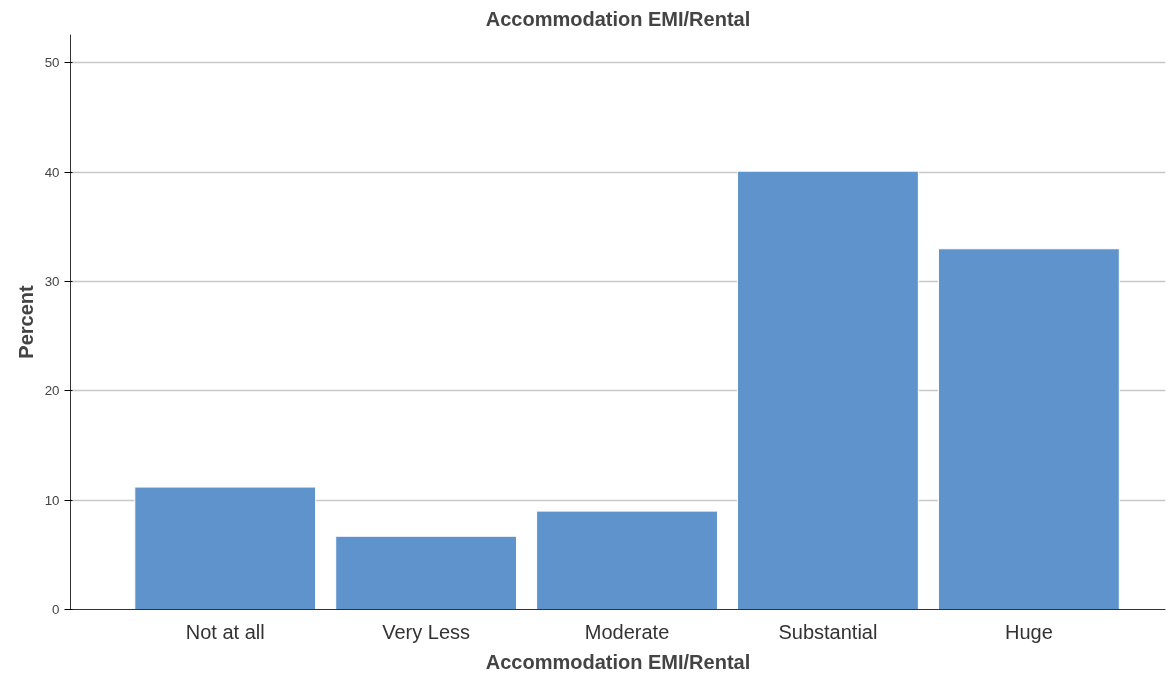 The image size is (1175, 681). Describe the element at coordinates (225, 631) in the screenshot. I see `x-tick-label: Not at all` at that location.